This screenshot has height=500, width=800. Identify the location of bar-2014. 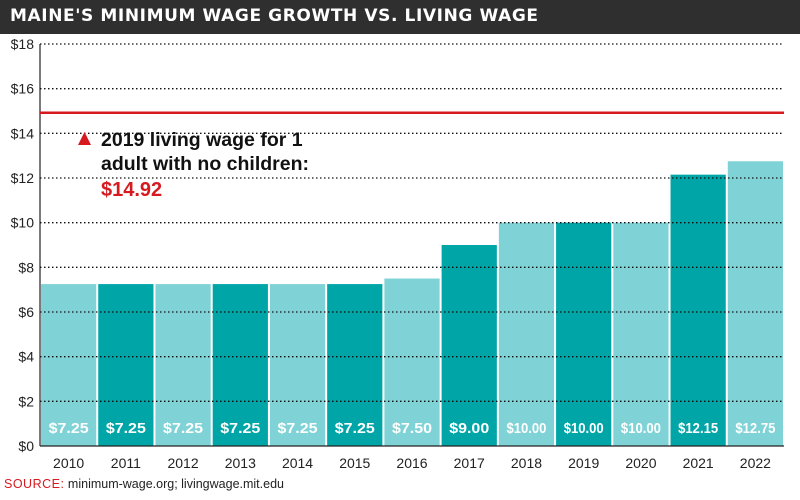
(297, 365).